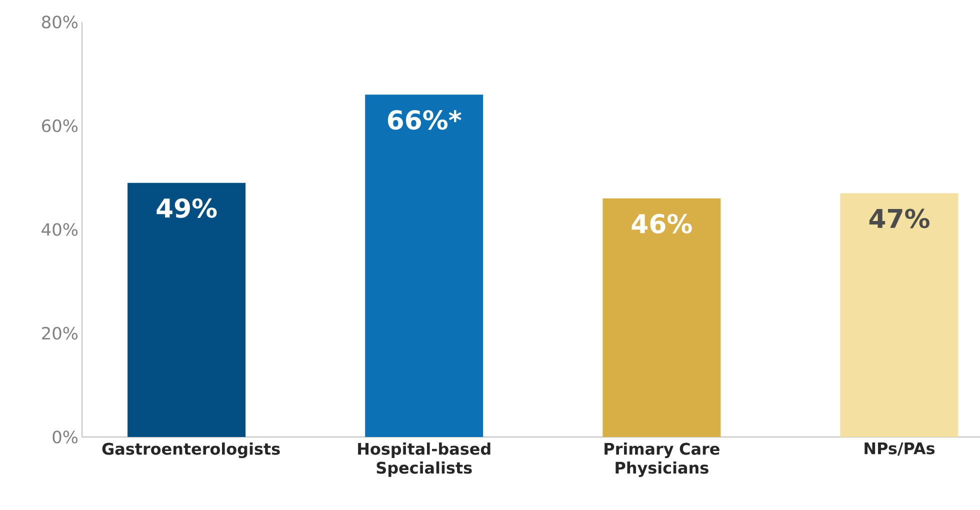 The image size is (980, 510). I want to click on y-tick-label: 80%, so click(60, 22).